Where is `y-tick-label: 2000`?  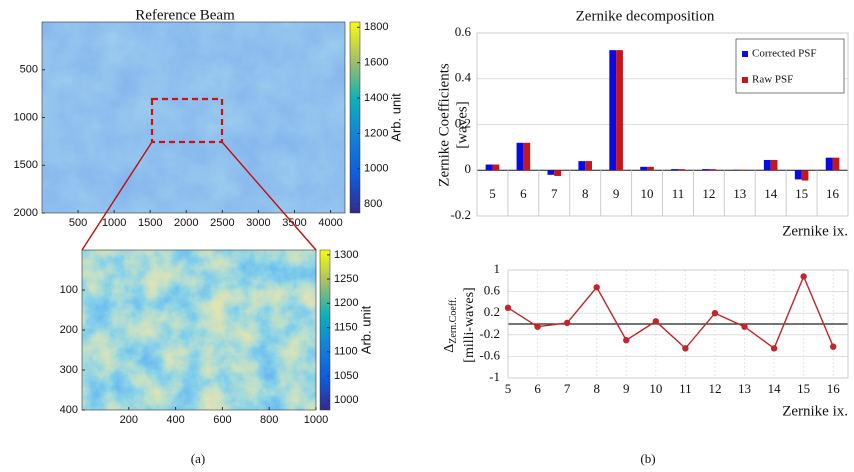 y-tick-label: 2000 is located at coordinates (26, 213).